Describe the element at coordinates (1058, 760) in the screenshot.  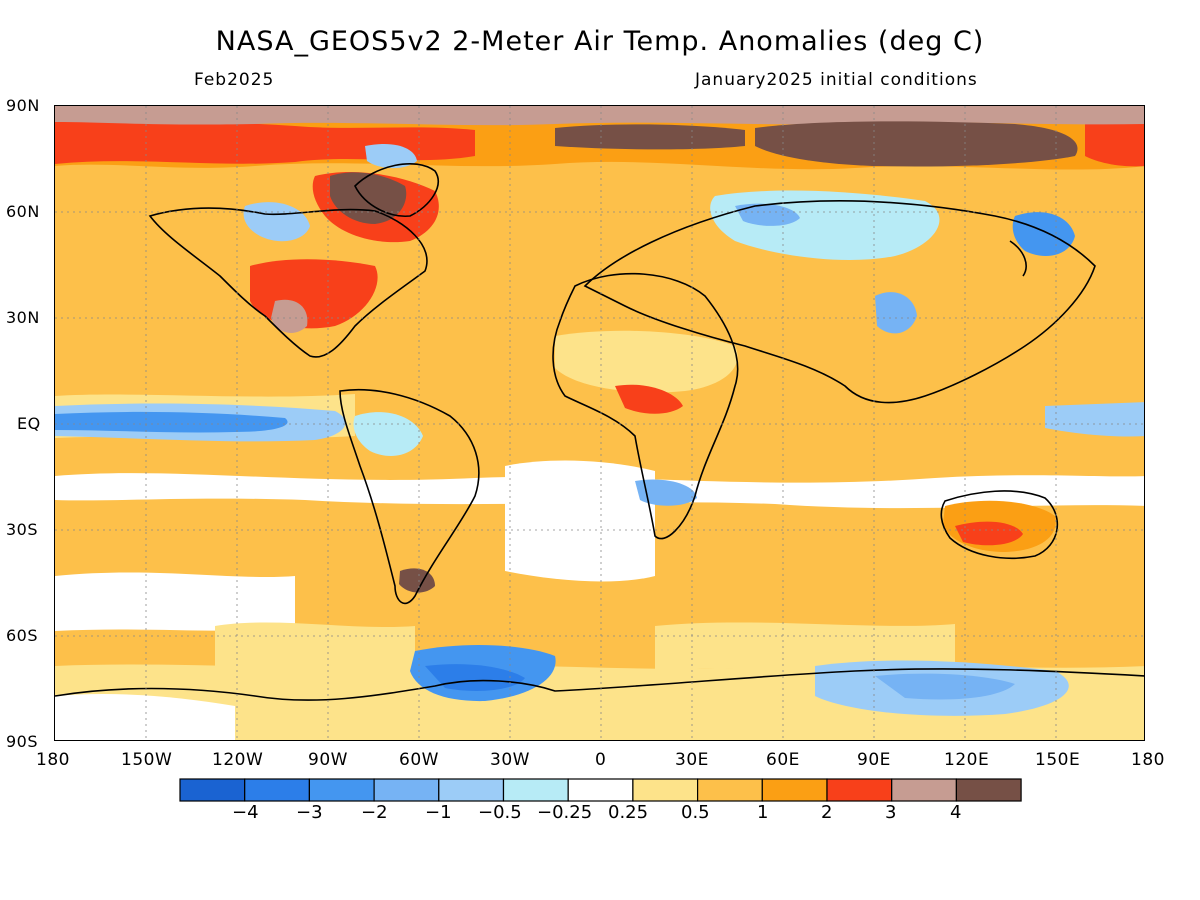
I see `lon-label-150e: 150E` at that location.